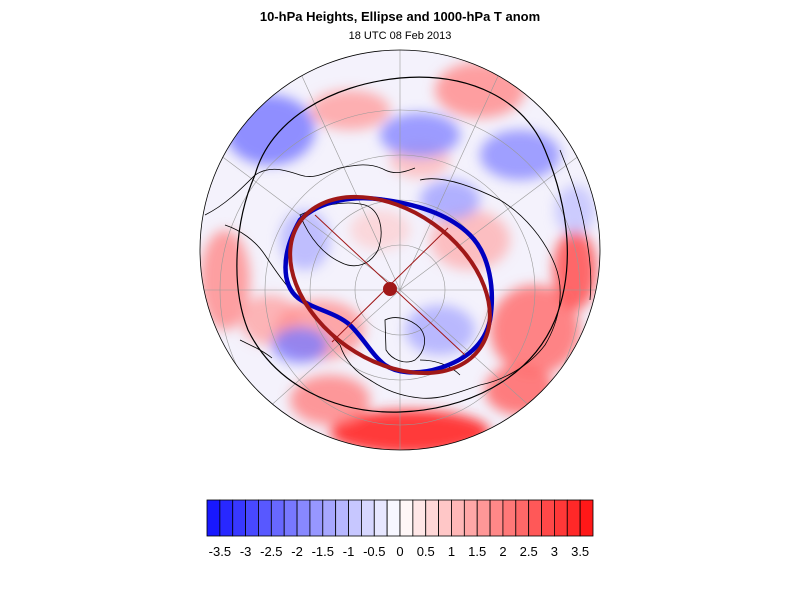 The width and height of the screenshot is (800, 600). What do you see at coordinates (451, 551) in the screenshot?
I see `colorbar-tick-label: 1` at bounding box center [451, 551].